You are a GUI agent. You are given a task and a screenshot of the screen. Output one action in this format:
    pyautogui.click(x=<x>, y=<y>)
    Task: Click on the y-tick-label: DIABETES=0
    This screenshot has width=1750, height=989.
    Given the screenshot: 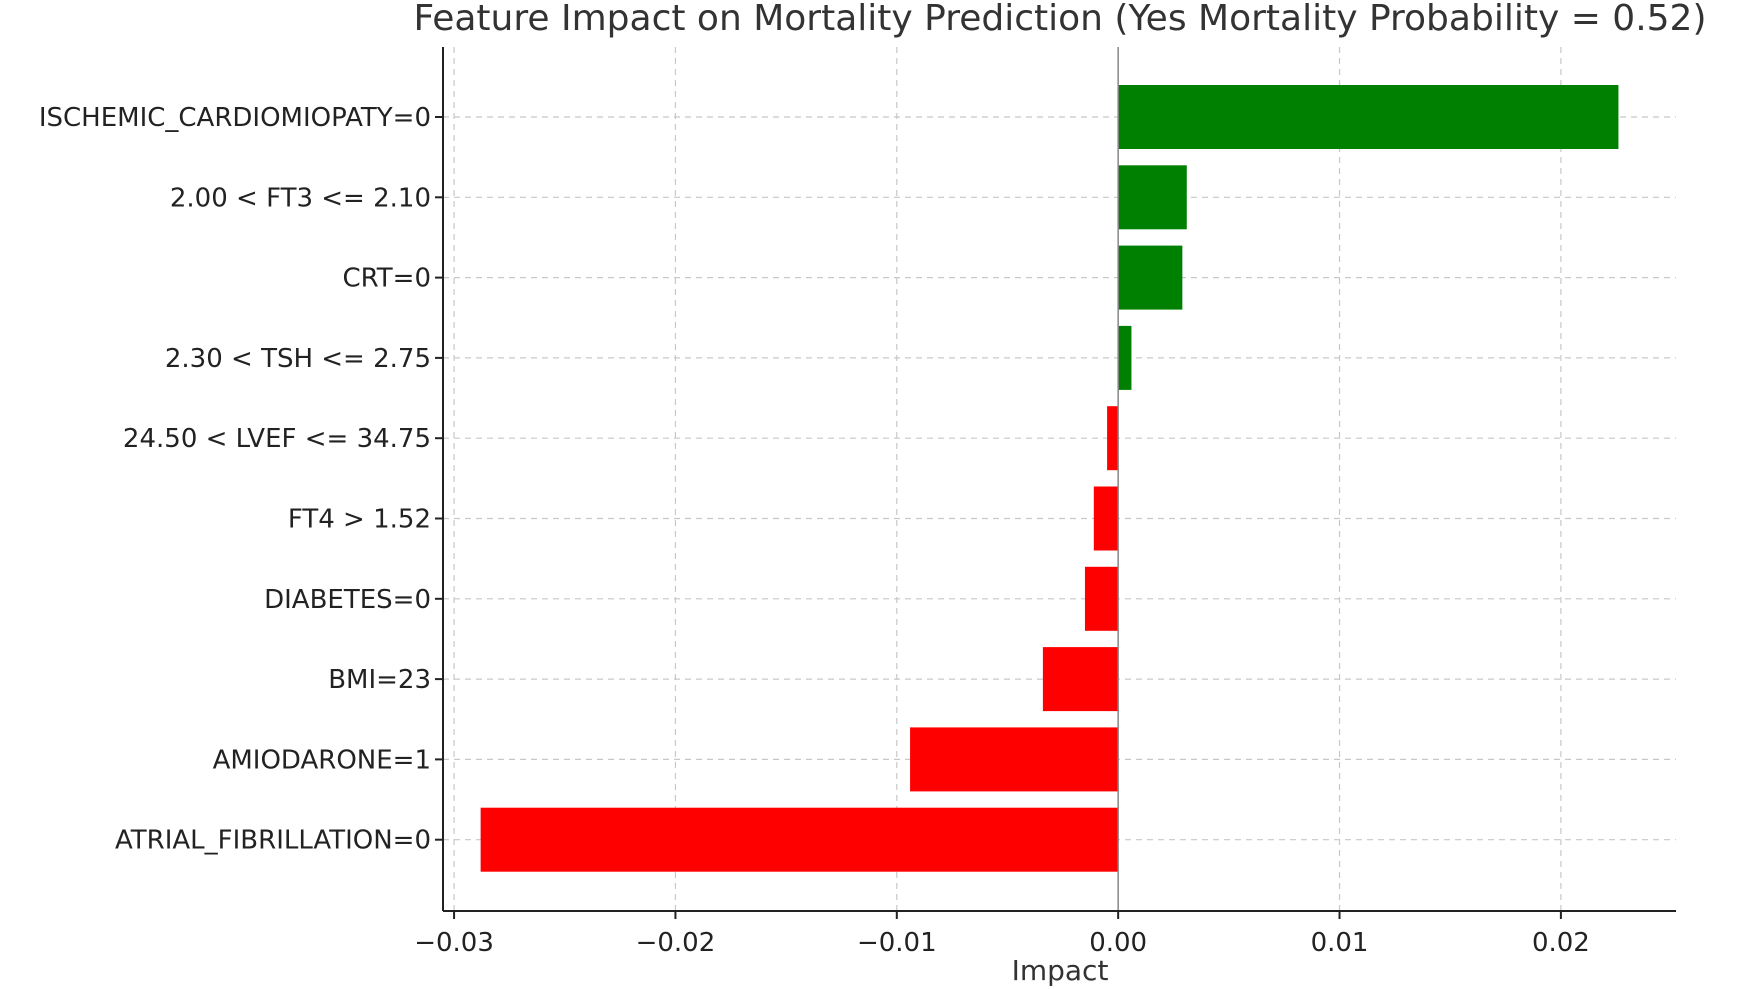 What is the action you would take?
    pyautogui.click(x=347, y=600)
    